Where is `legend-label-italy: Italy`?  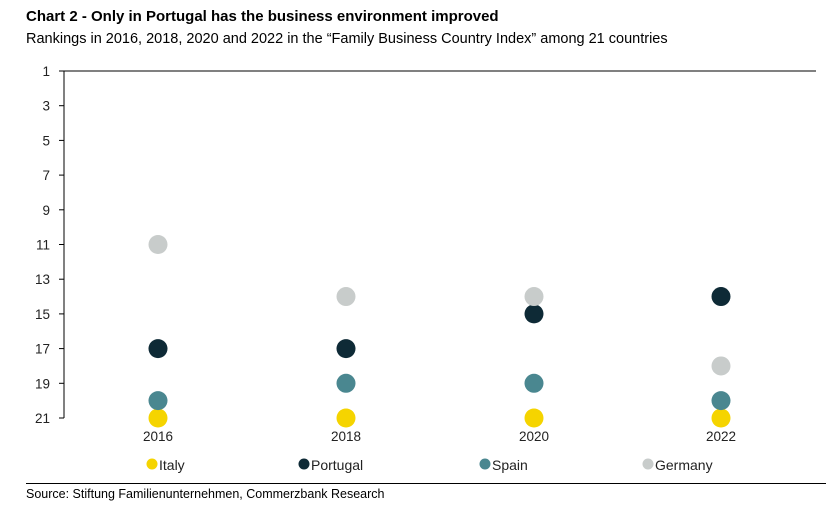
legend-label-italy: Italy is located at coordinates (172, 465).